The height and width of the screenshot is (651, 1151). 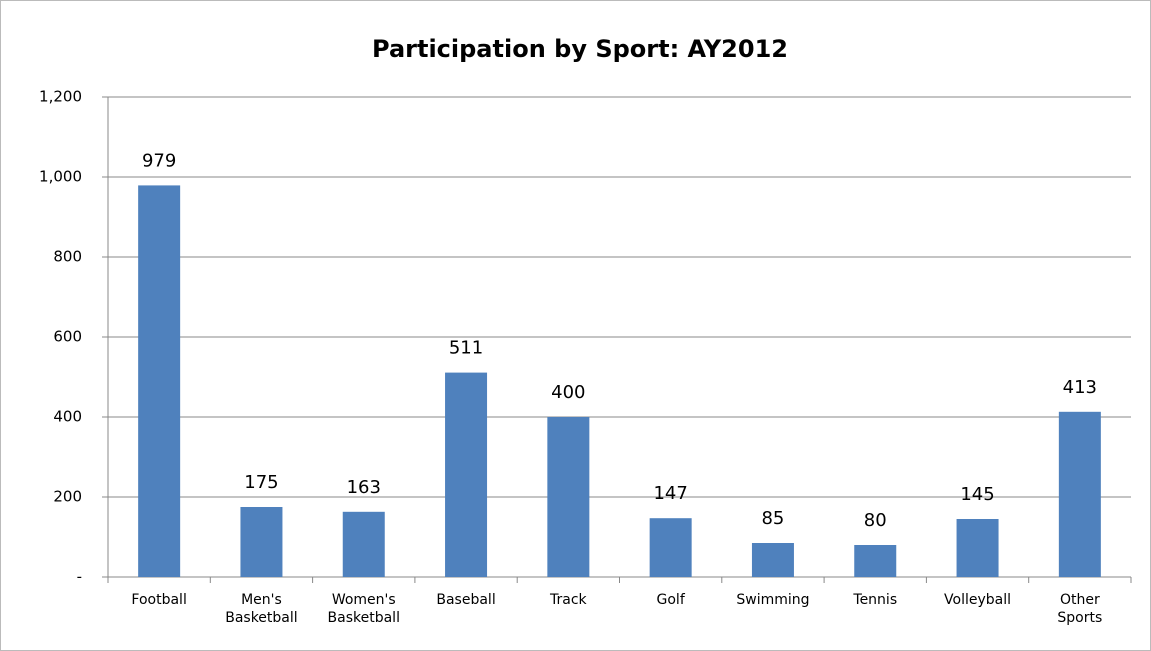 I want to click on data-label: 175, so click(x=261, y=482).